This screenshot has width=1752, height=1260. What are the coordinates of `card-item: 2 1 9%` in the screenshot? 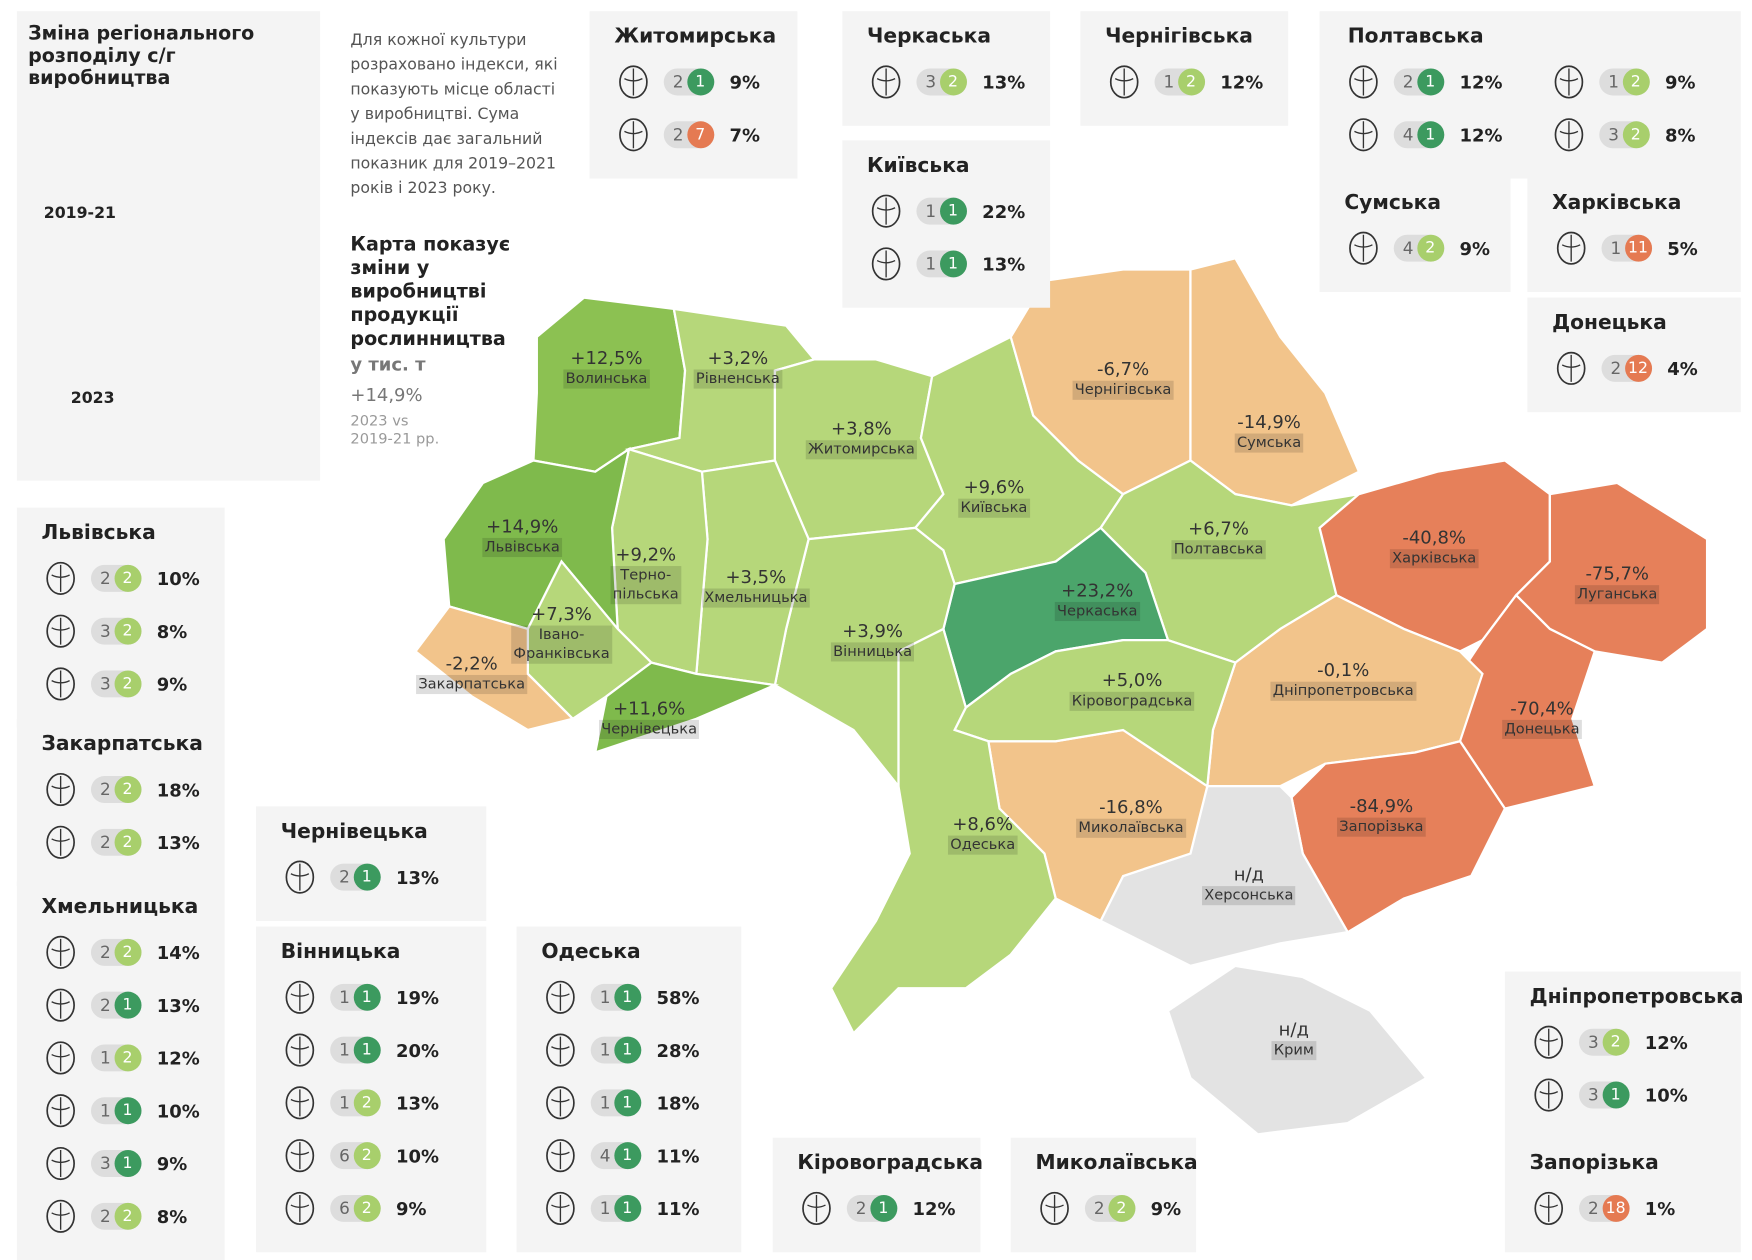 It's located at (687, 82).